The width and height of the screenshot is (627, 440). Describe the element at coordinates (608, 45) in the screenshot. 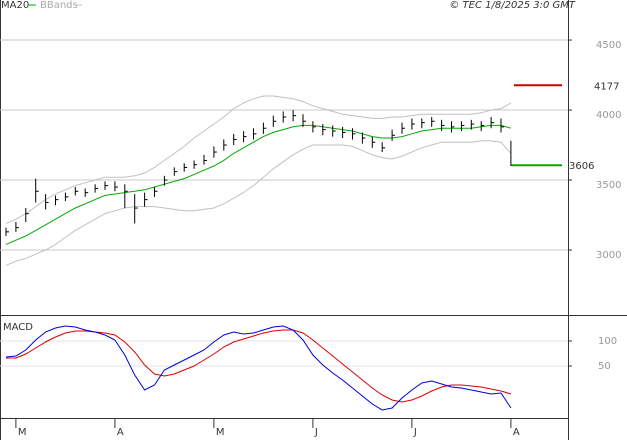

I see `y-tick-label: 4500` at that location.